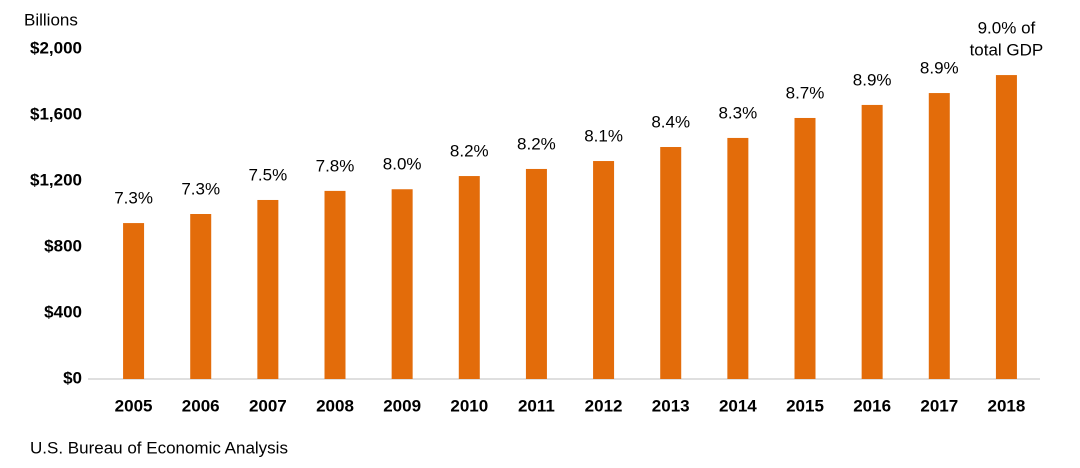  Describe the element at coordinates (536, 405) in the screenshot. I see `x-tick-label: 2011` at that location.